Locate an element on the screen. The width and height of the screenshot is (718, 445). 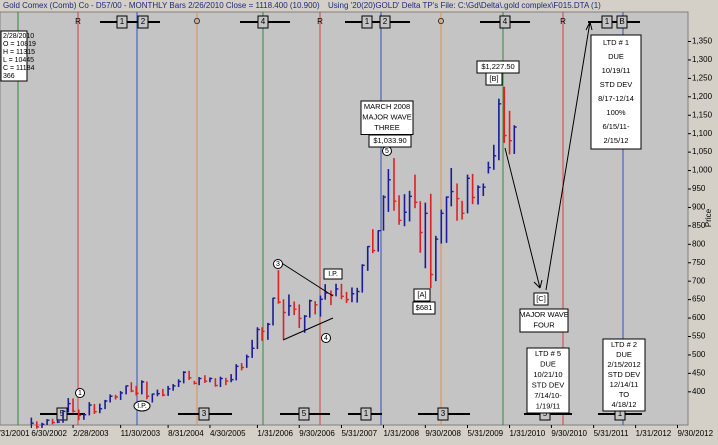
note-text: LTD # 1 is located at coordinates (616, 42).